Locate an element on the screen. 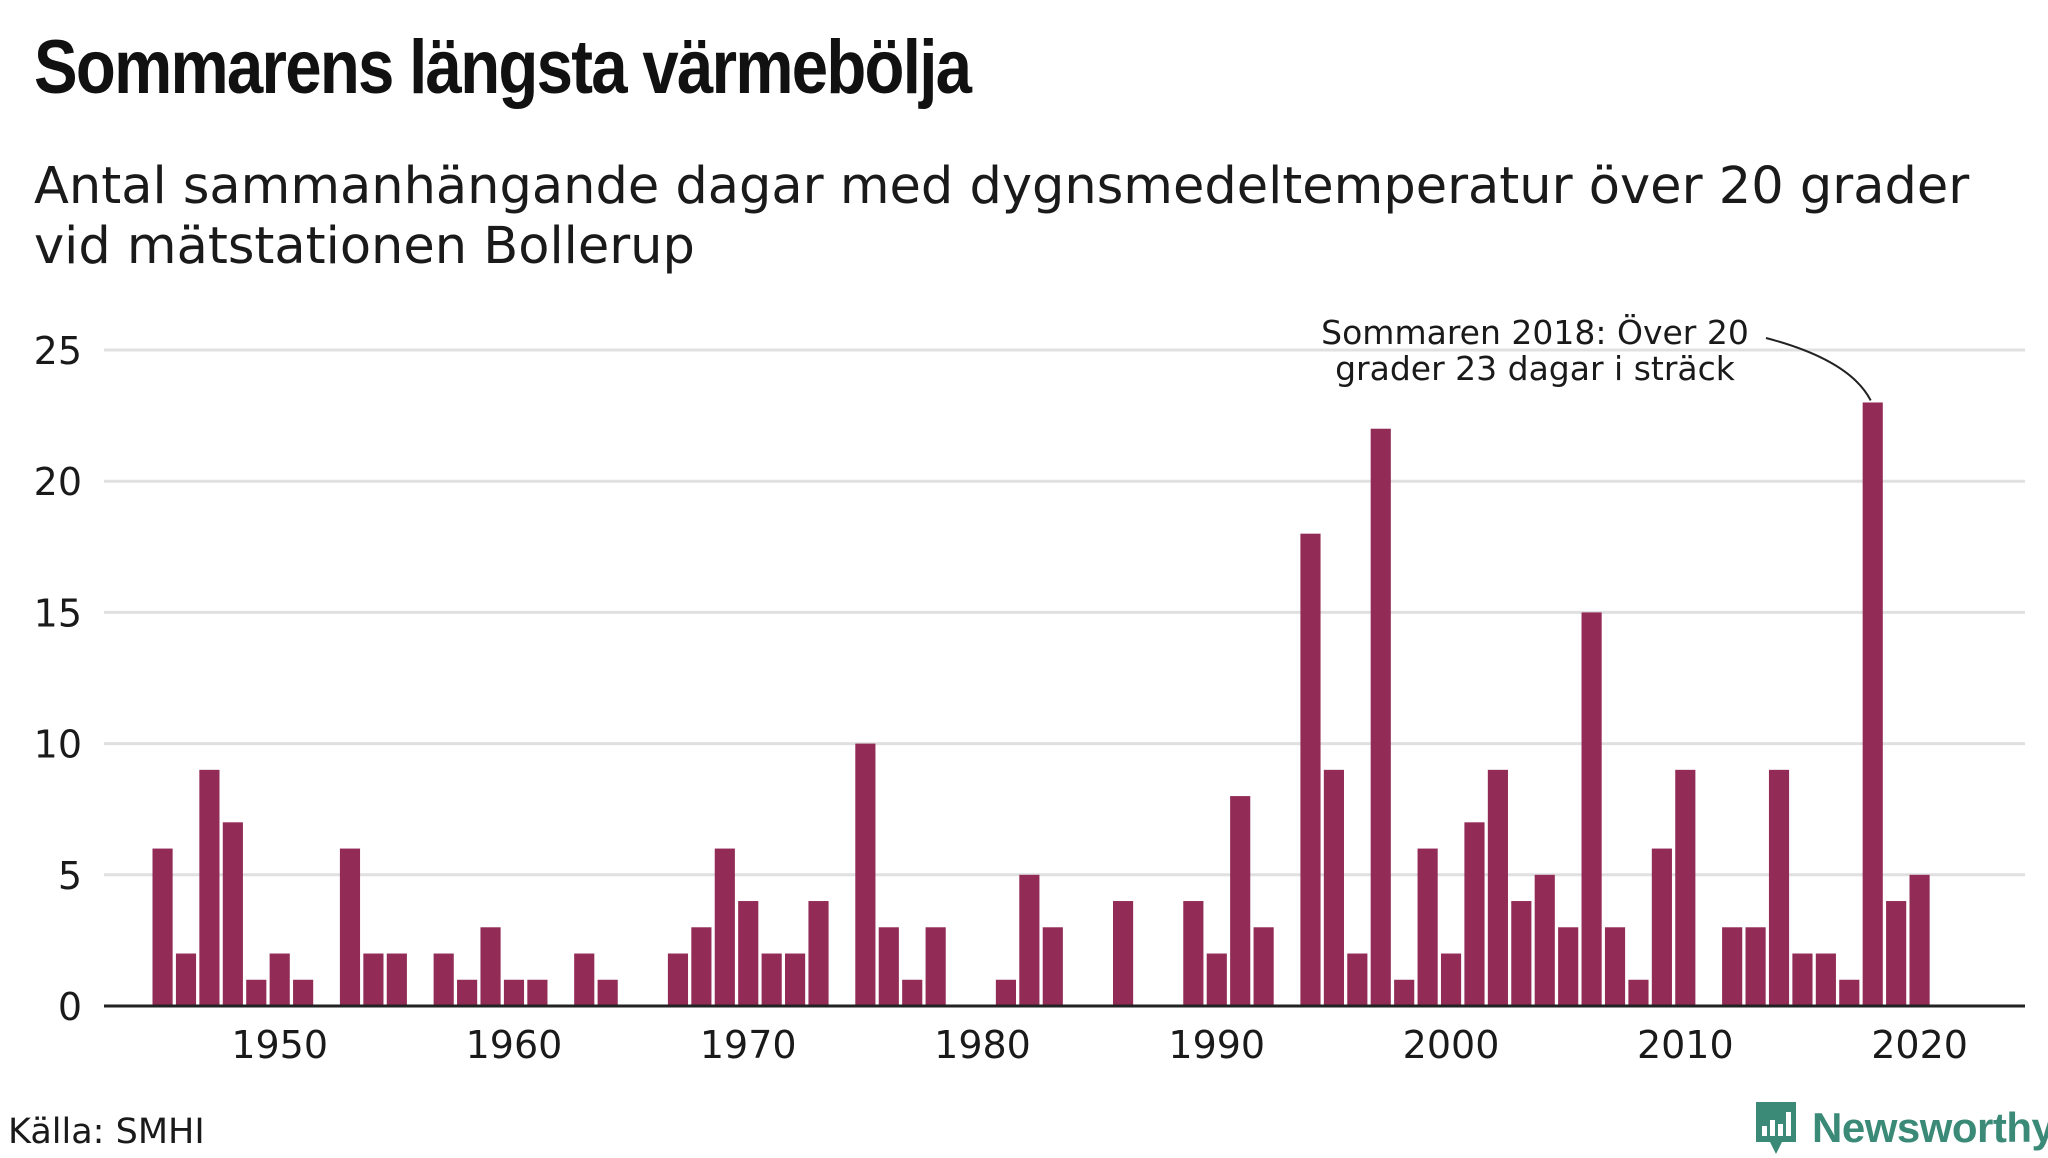  chart-title: Sommarens längsta värmebölja is located at coordinates (503, 67).